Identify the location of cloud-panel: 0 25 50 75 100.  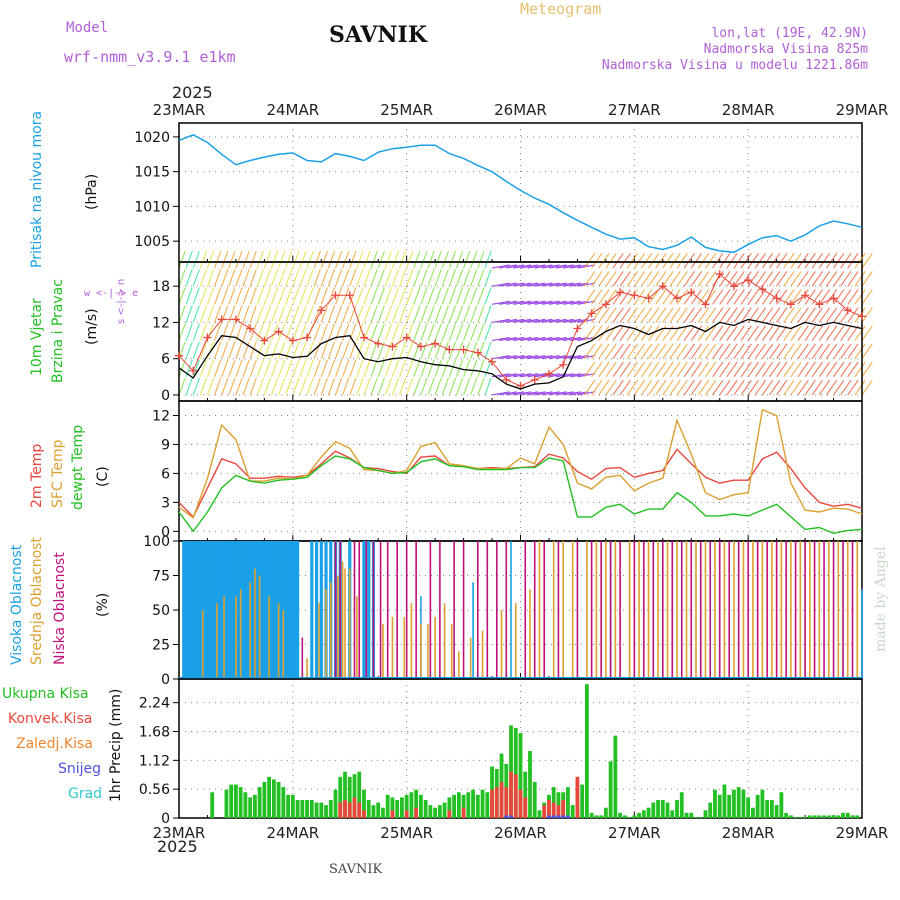
(503, 611).